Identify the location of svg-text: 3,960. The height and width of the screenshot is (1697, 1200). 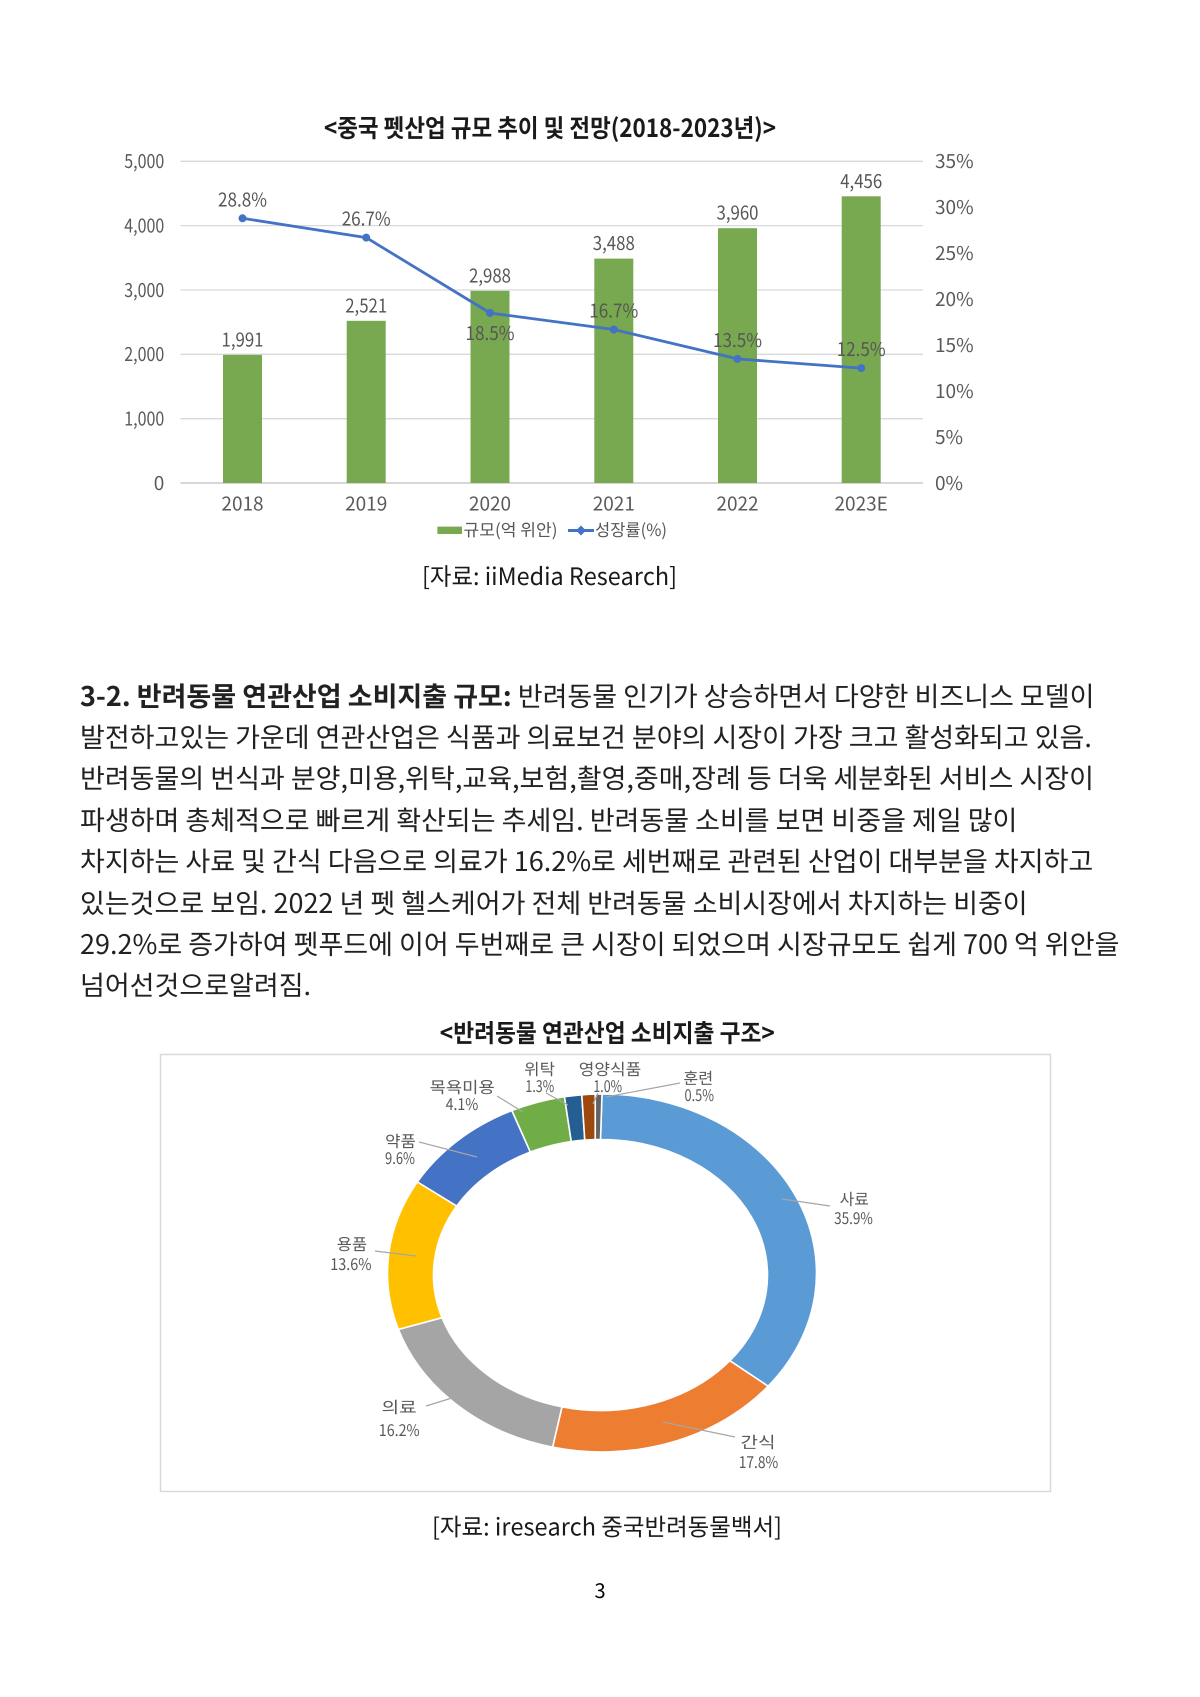
(738, 212).